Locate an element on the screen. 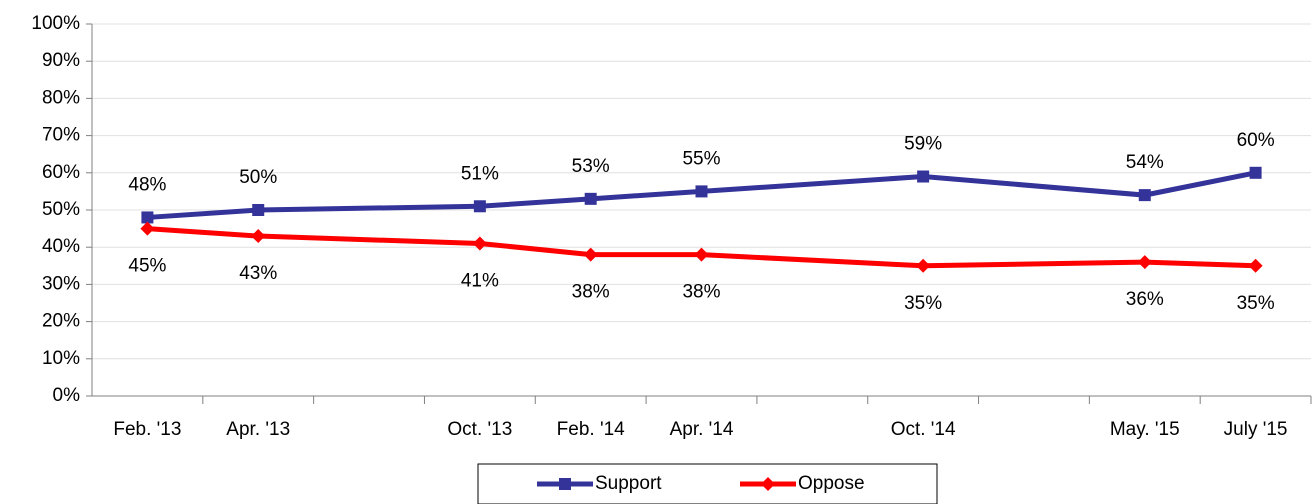 This screenshot has height=504, width=1312. legend-label: Oppose is located at coordinates (831, 483).